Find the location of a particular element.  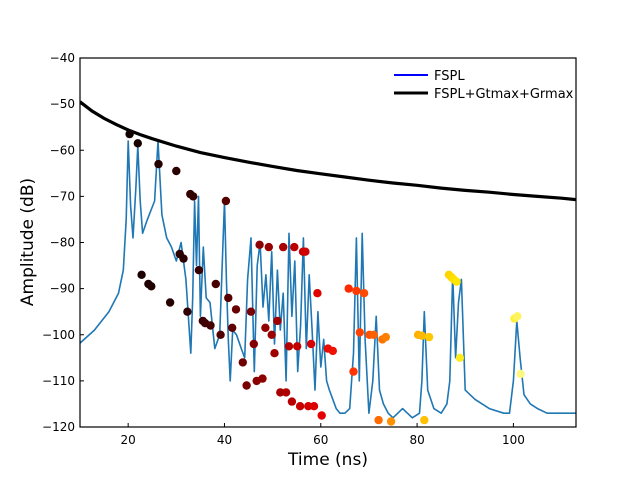

y-tick-label: −80 is located at coordinates (62, 243).